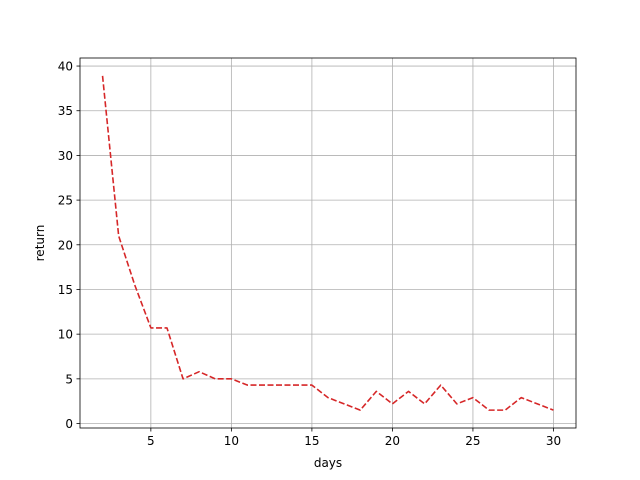  Describe the element at coordinates (472, 441) in the screenshot. I see `x-tick-label: 25` at that location.